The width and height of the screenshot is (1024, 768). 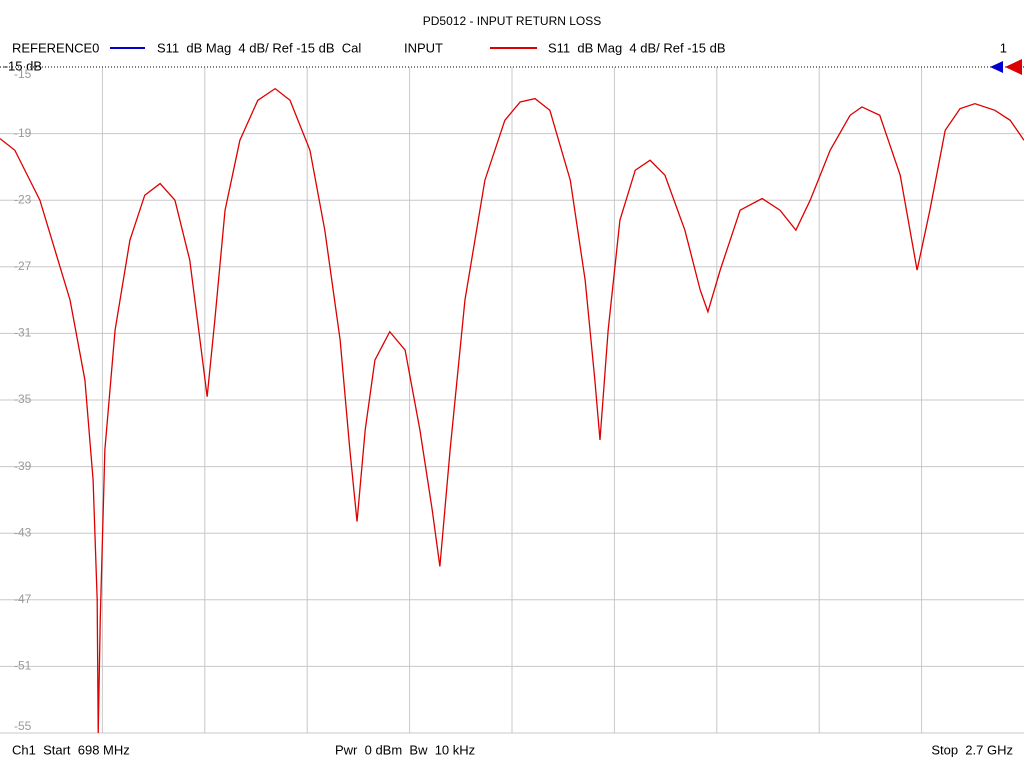 I want to click on legend-description: S11 dB Mag 4 dB/ Ref -15 dB, so click(x=637, y=47).